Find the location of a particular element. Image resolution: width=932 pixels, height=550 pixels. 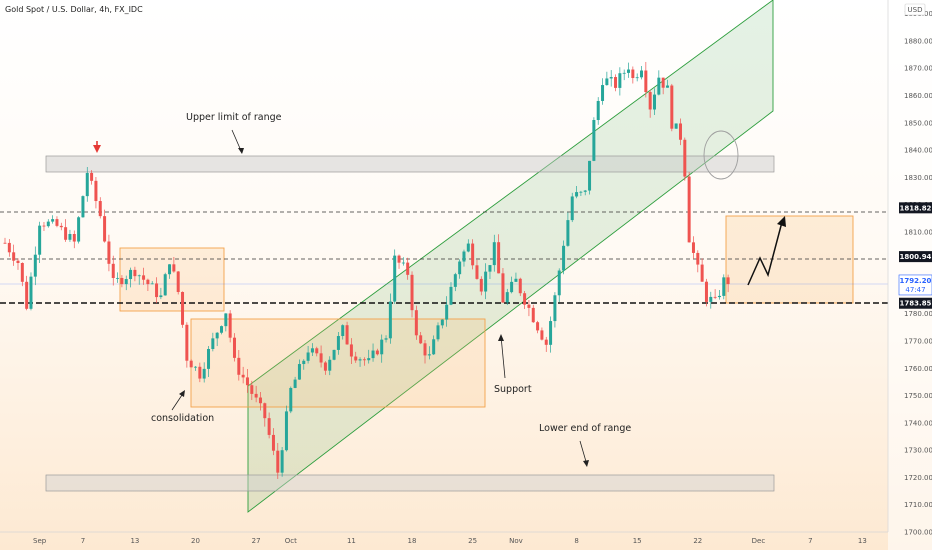

consolidation-label: consolidation is located at coordinates (182, 418).